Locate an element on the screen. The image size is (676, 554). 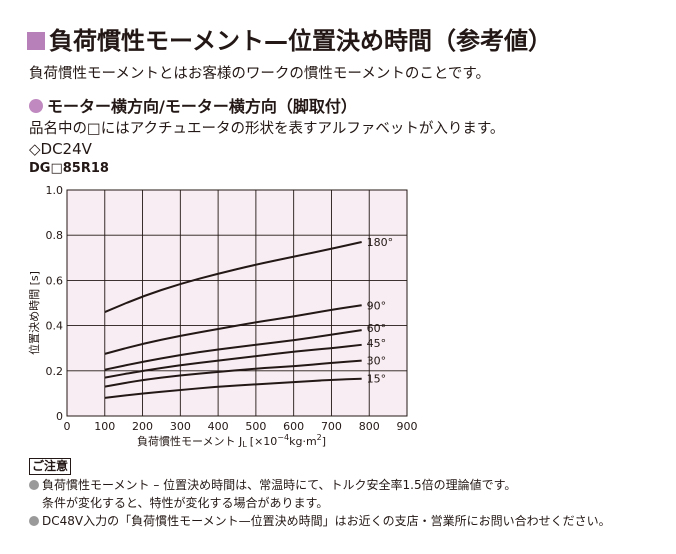
series-label: 30° is located at coordinates (377, 361).